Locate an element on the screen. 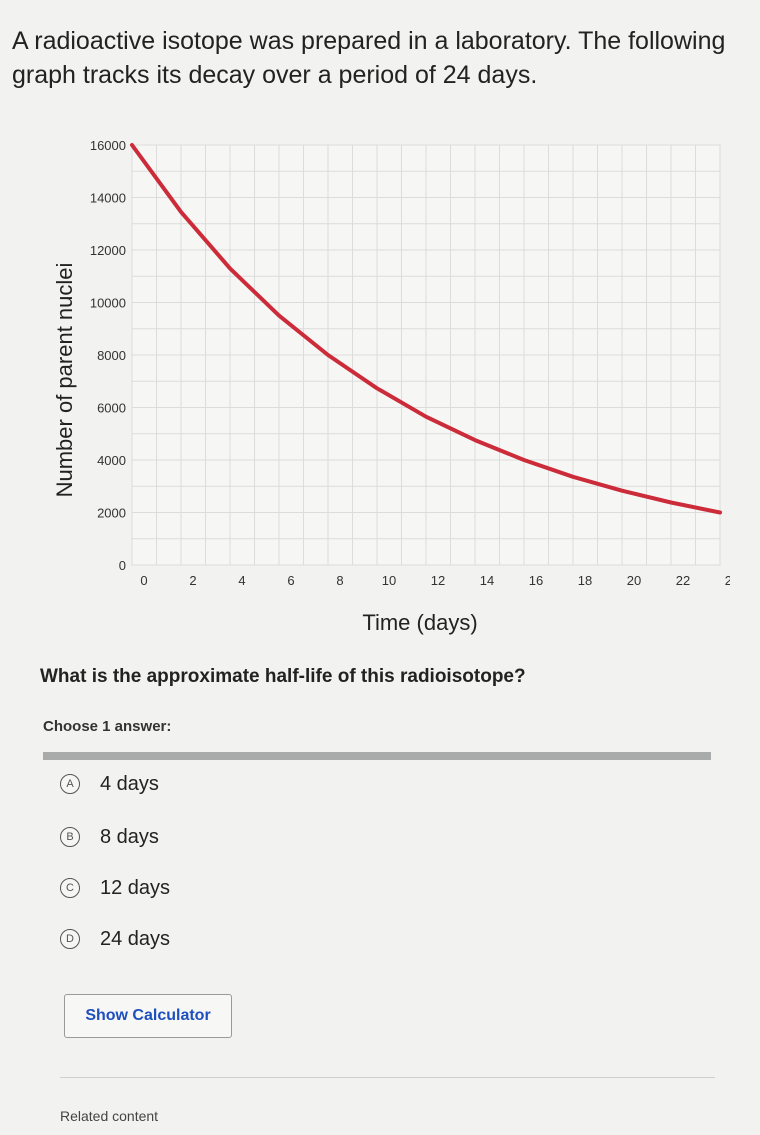 The image size is (760, 1135). divider is located at coordinates (377, 756).